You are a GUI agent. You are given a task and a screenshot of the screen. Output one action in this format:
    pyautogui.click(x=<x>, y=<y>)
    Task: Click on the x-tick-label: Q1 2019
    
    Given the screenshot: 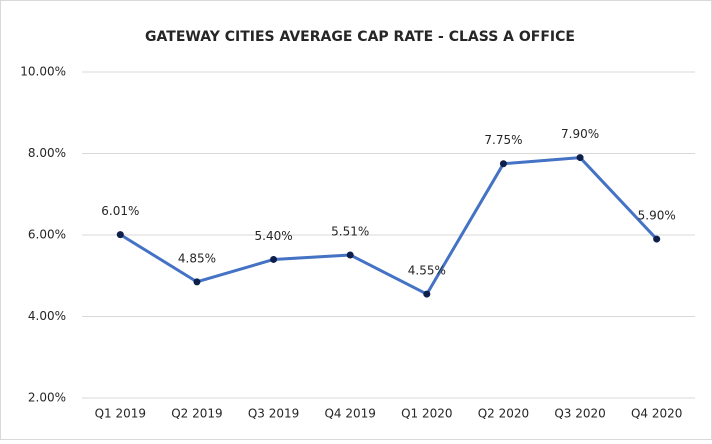 What is the action you would take?
    pyautogui.click(x=120, y=414)
    